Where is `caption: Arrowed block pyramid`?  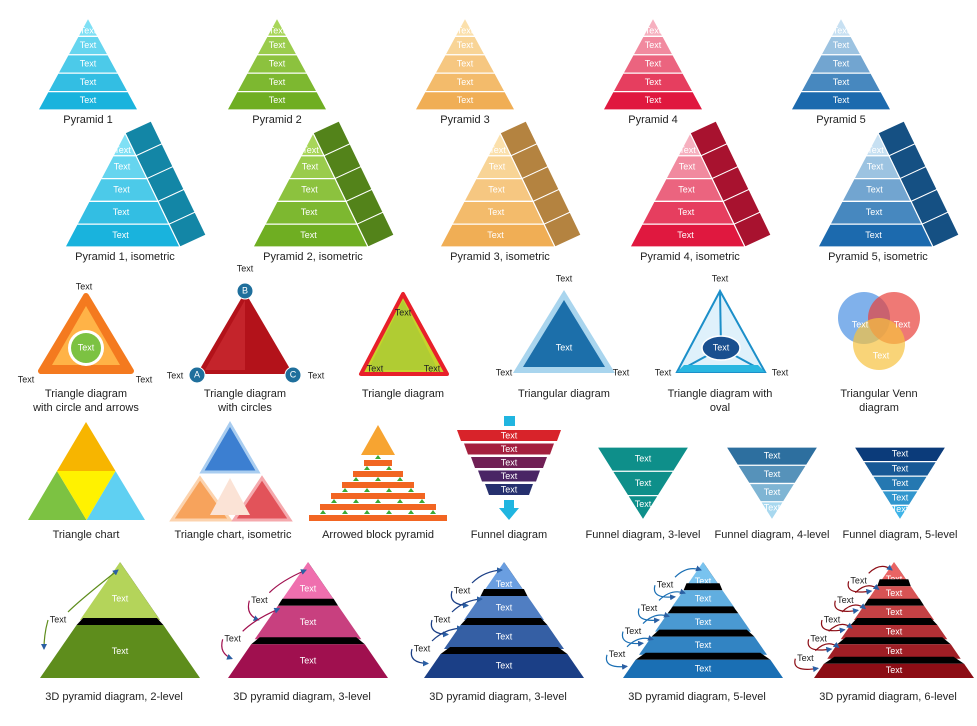
caption: Arrowed block pyramid is located at coordinates (378, 535).